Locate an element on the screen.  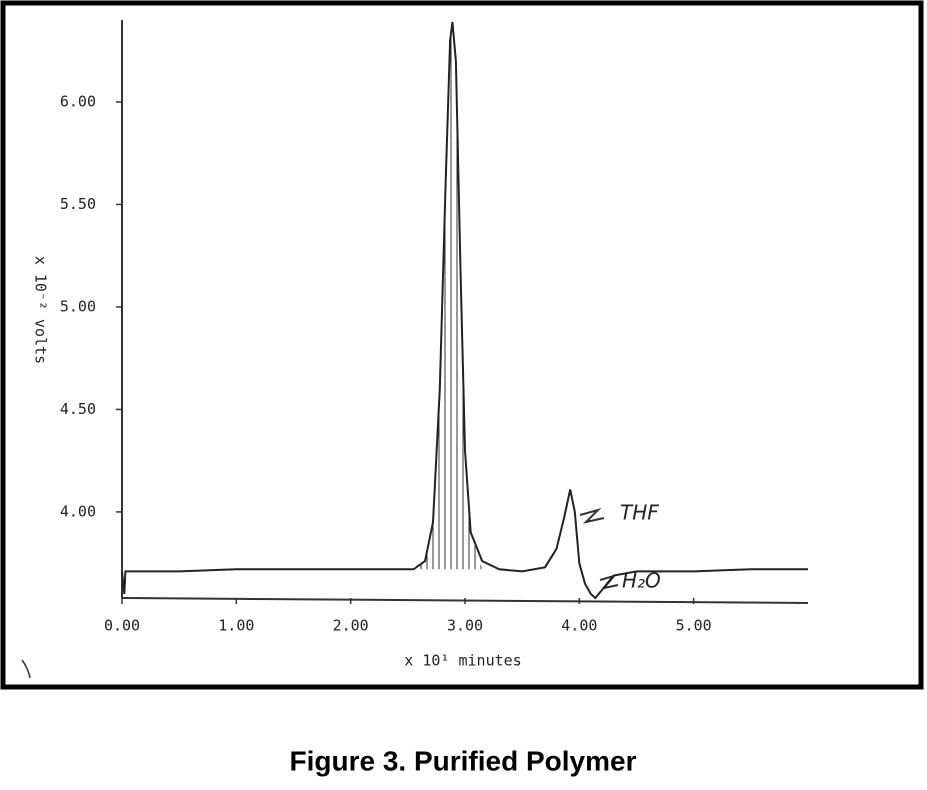
x-tick-label: 0.00 is located at coordinates (122, 626).